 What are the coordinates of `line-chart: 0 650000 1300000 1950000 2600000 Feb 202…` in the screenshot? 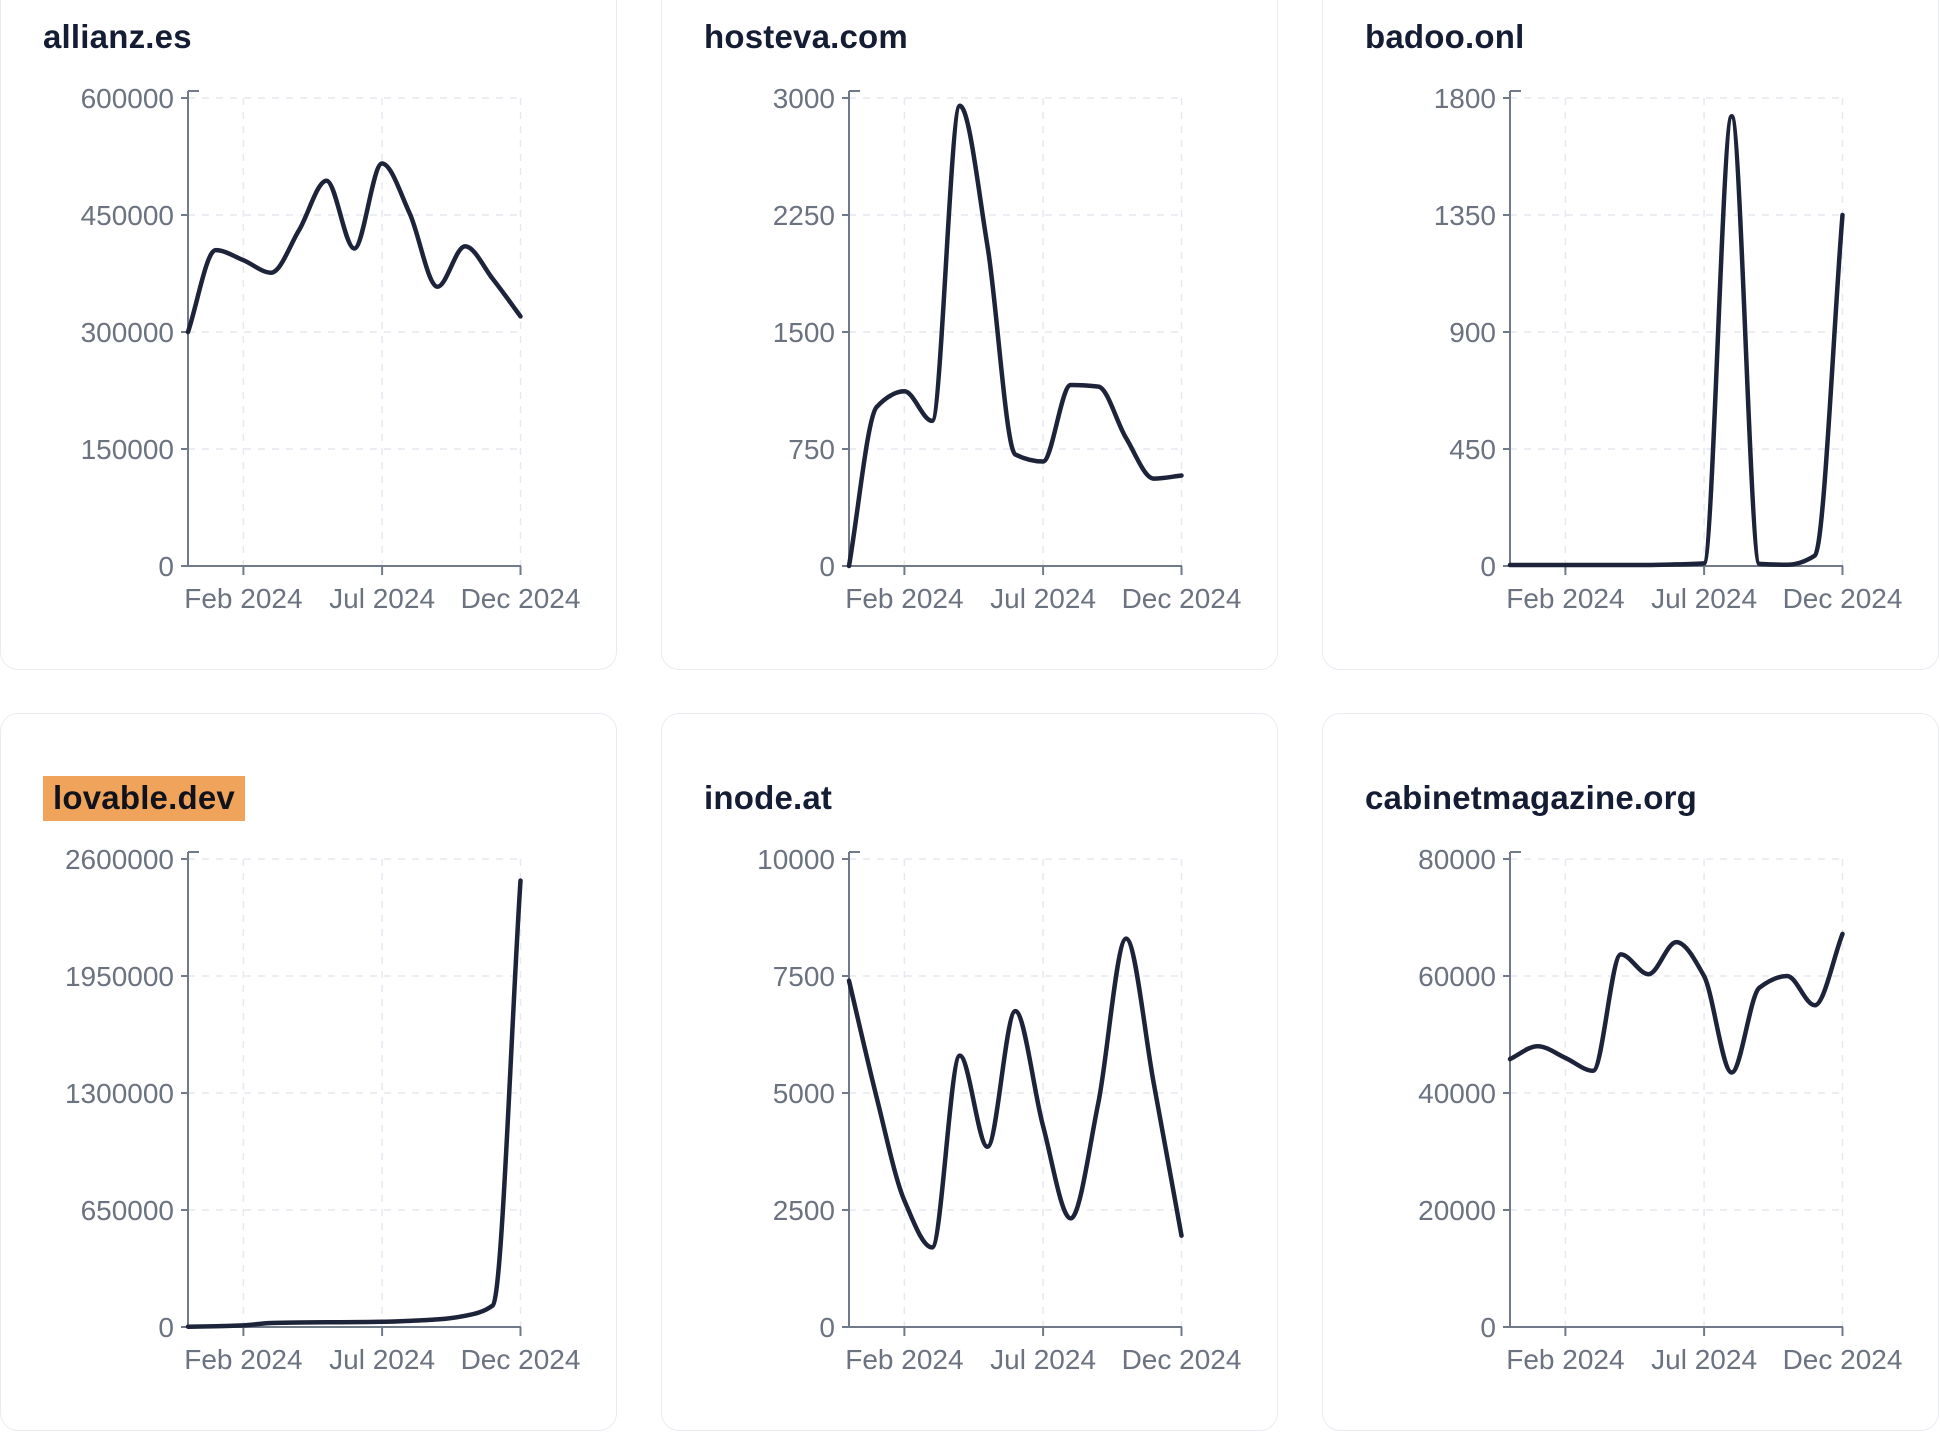 It's located at (323, 1109).